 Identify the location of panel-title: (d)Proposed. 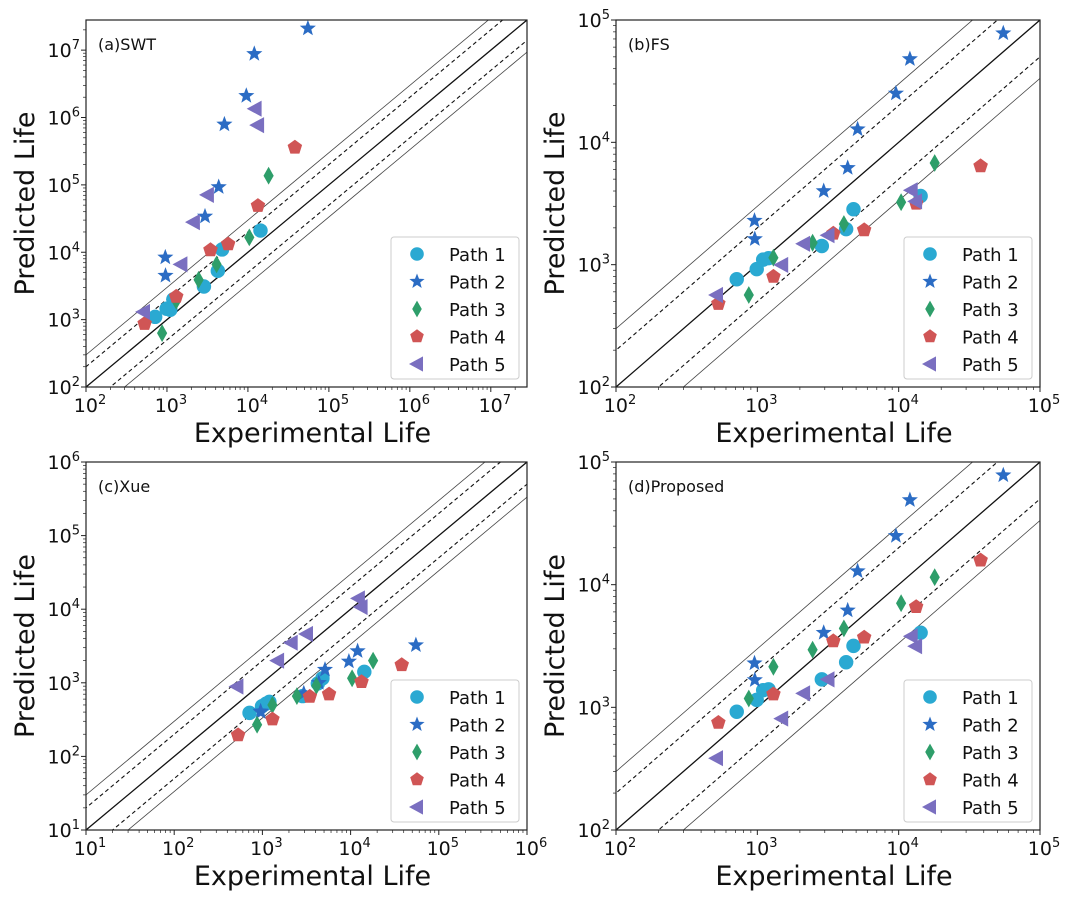
(676, 486).